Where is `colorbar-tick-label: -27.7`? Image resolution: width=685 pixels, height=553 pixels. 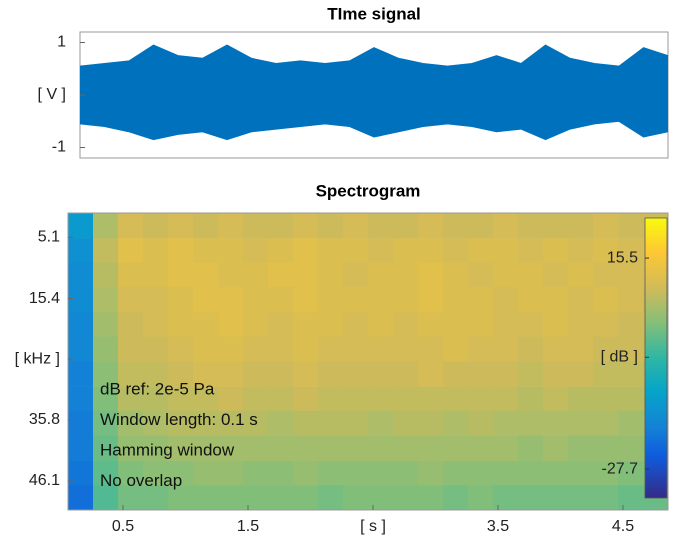
colorbar-tick-label: -27.7 is located at coordinates (620, 468).